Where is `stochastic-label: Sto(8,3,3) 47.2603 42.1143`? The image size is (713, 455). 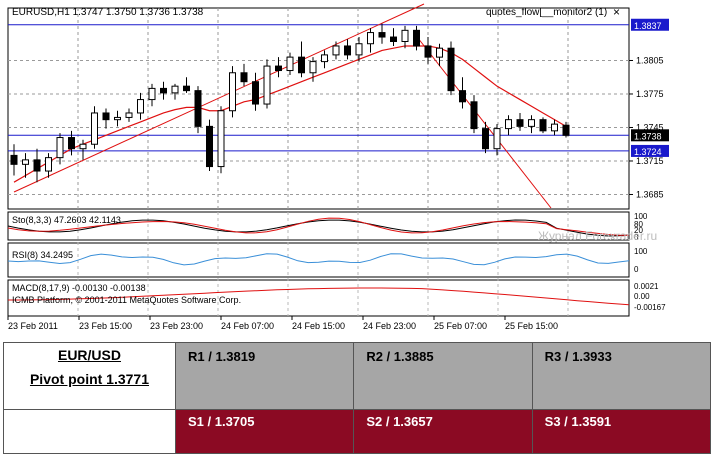 stochastic-label: Sto(8,3,3) 47.2603 42.1143 is located at coordinates (66, 220).